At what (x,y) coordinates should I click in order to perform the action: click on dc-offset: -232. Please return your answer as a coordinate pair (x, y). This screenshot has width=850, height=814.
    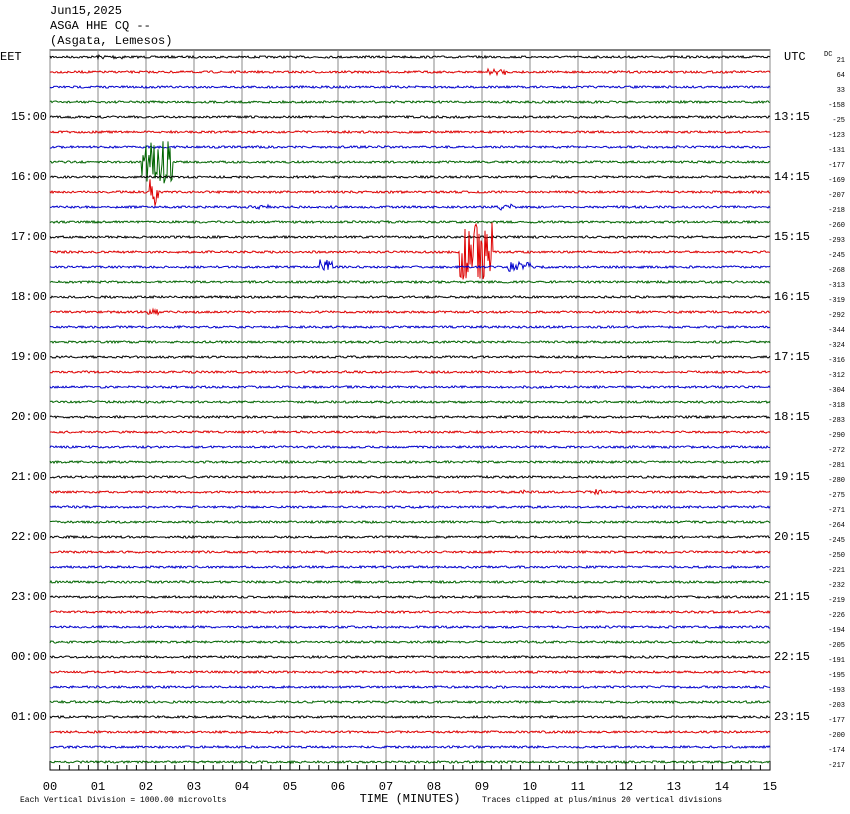
    Looking at the image, I should click on (836, 586).